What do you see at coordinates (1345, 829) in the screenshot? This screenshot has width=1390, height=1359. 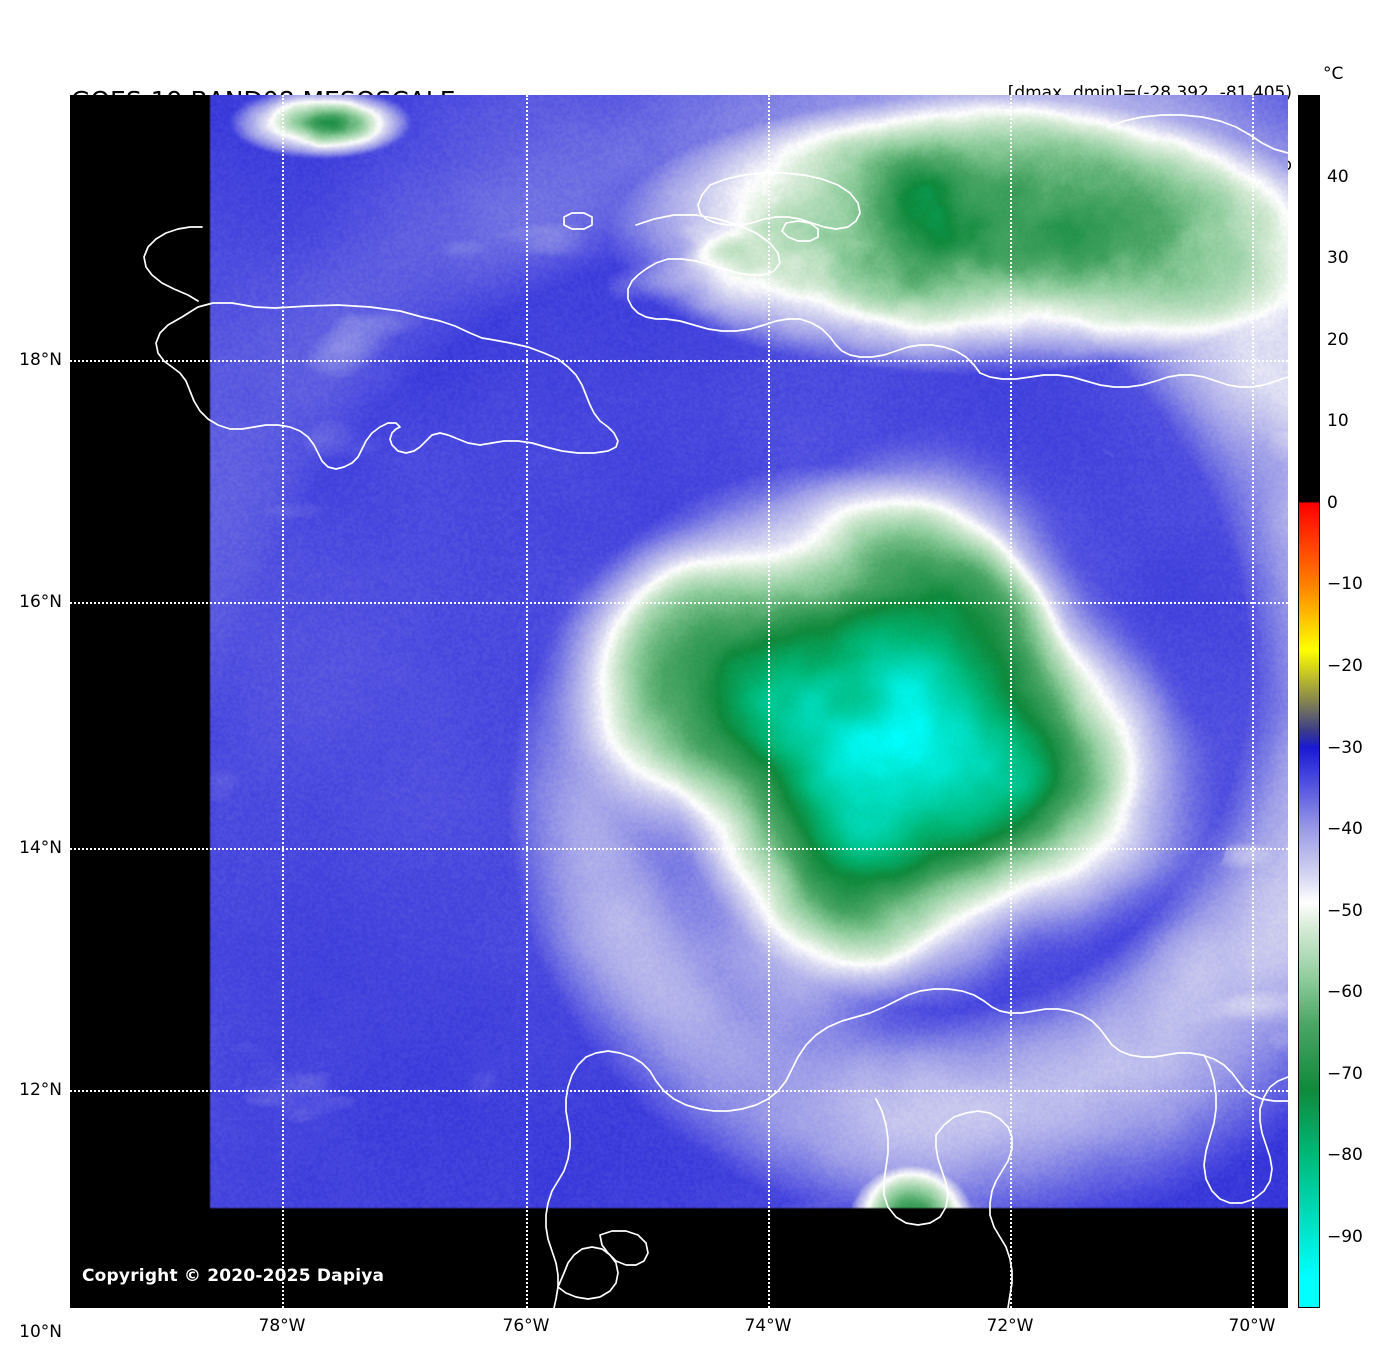 I see `colorbar-tick-minus40: −40` at bounding box center [1345, 829].